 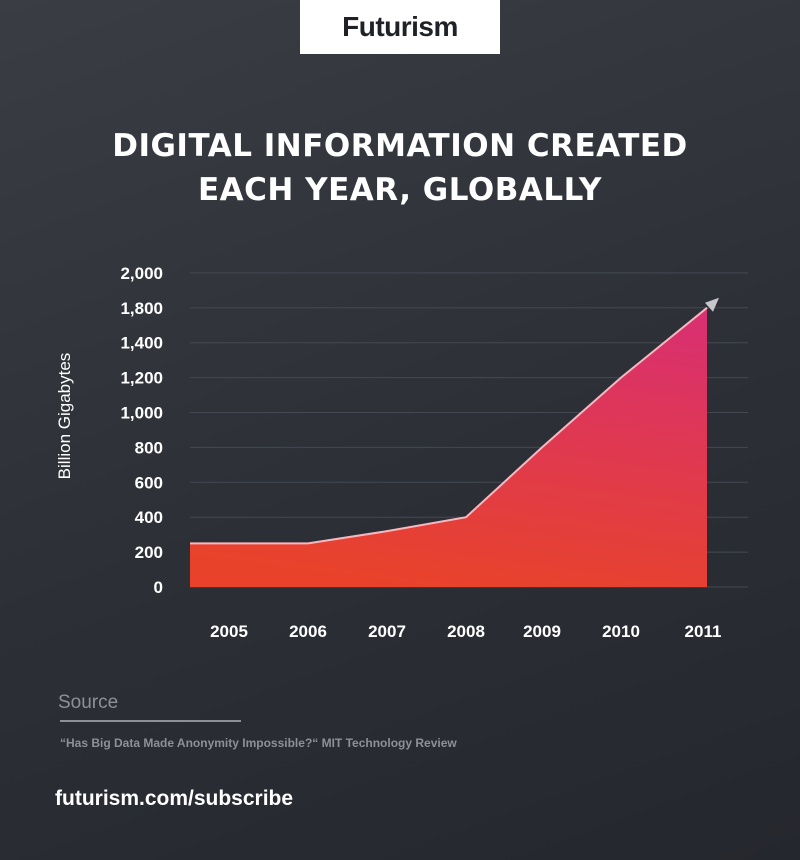 I want to click on y-tick-label: 1,800, so click(x=141, y=308).